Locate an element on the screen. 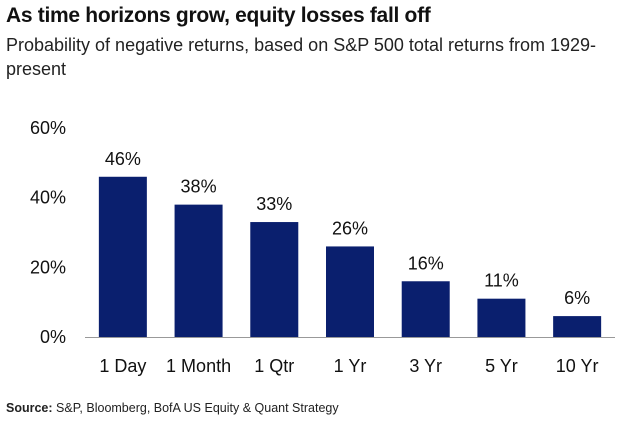  x-tick-label: 5 Yr is located at coordinates (501, 366).